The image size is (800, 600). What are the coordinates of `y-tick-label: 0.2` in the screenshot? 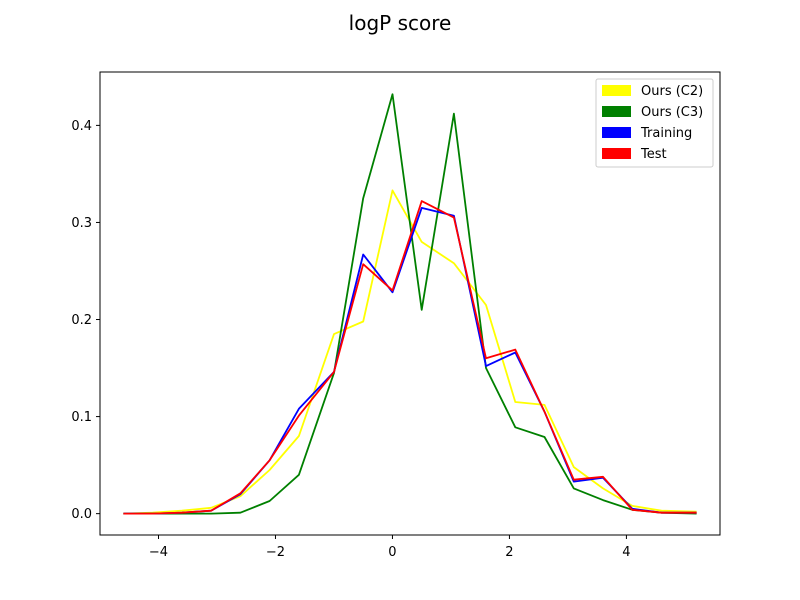 It's located at (81, 320).